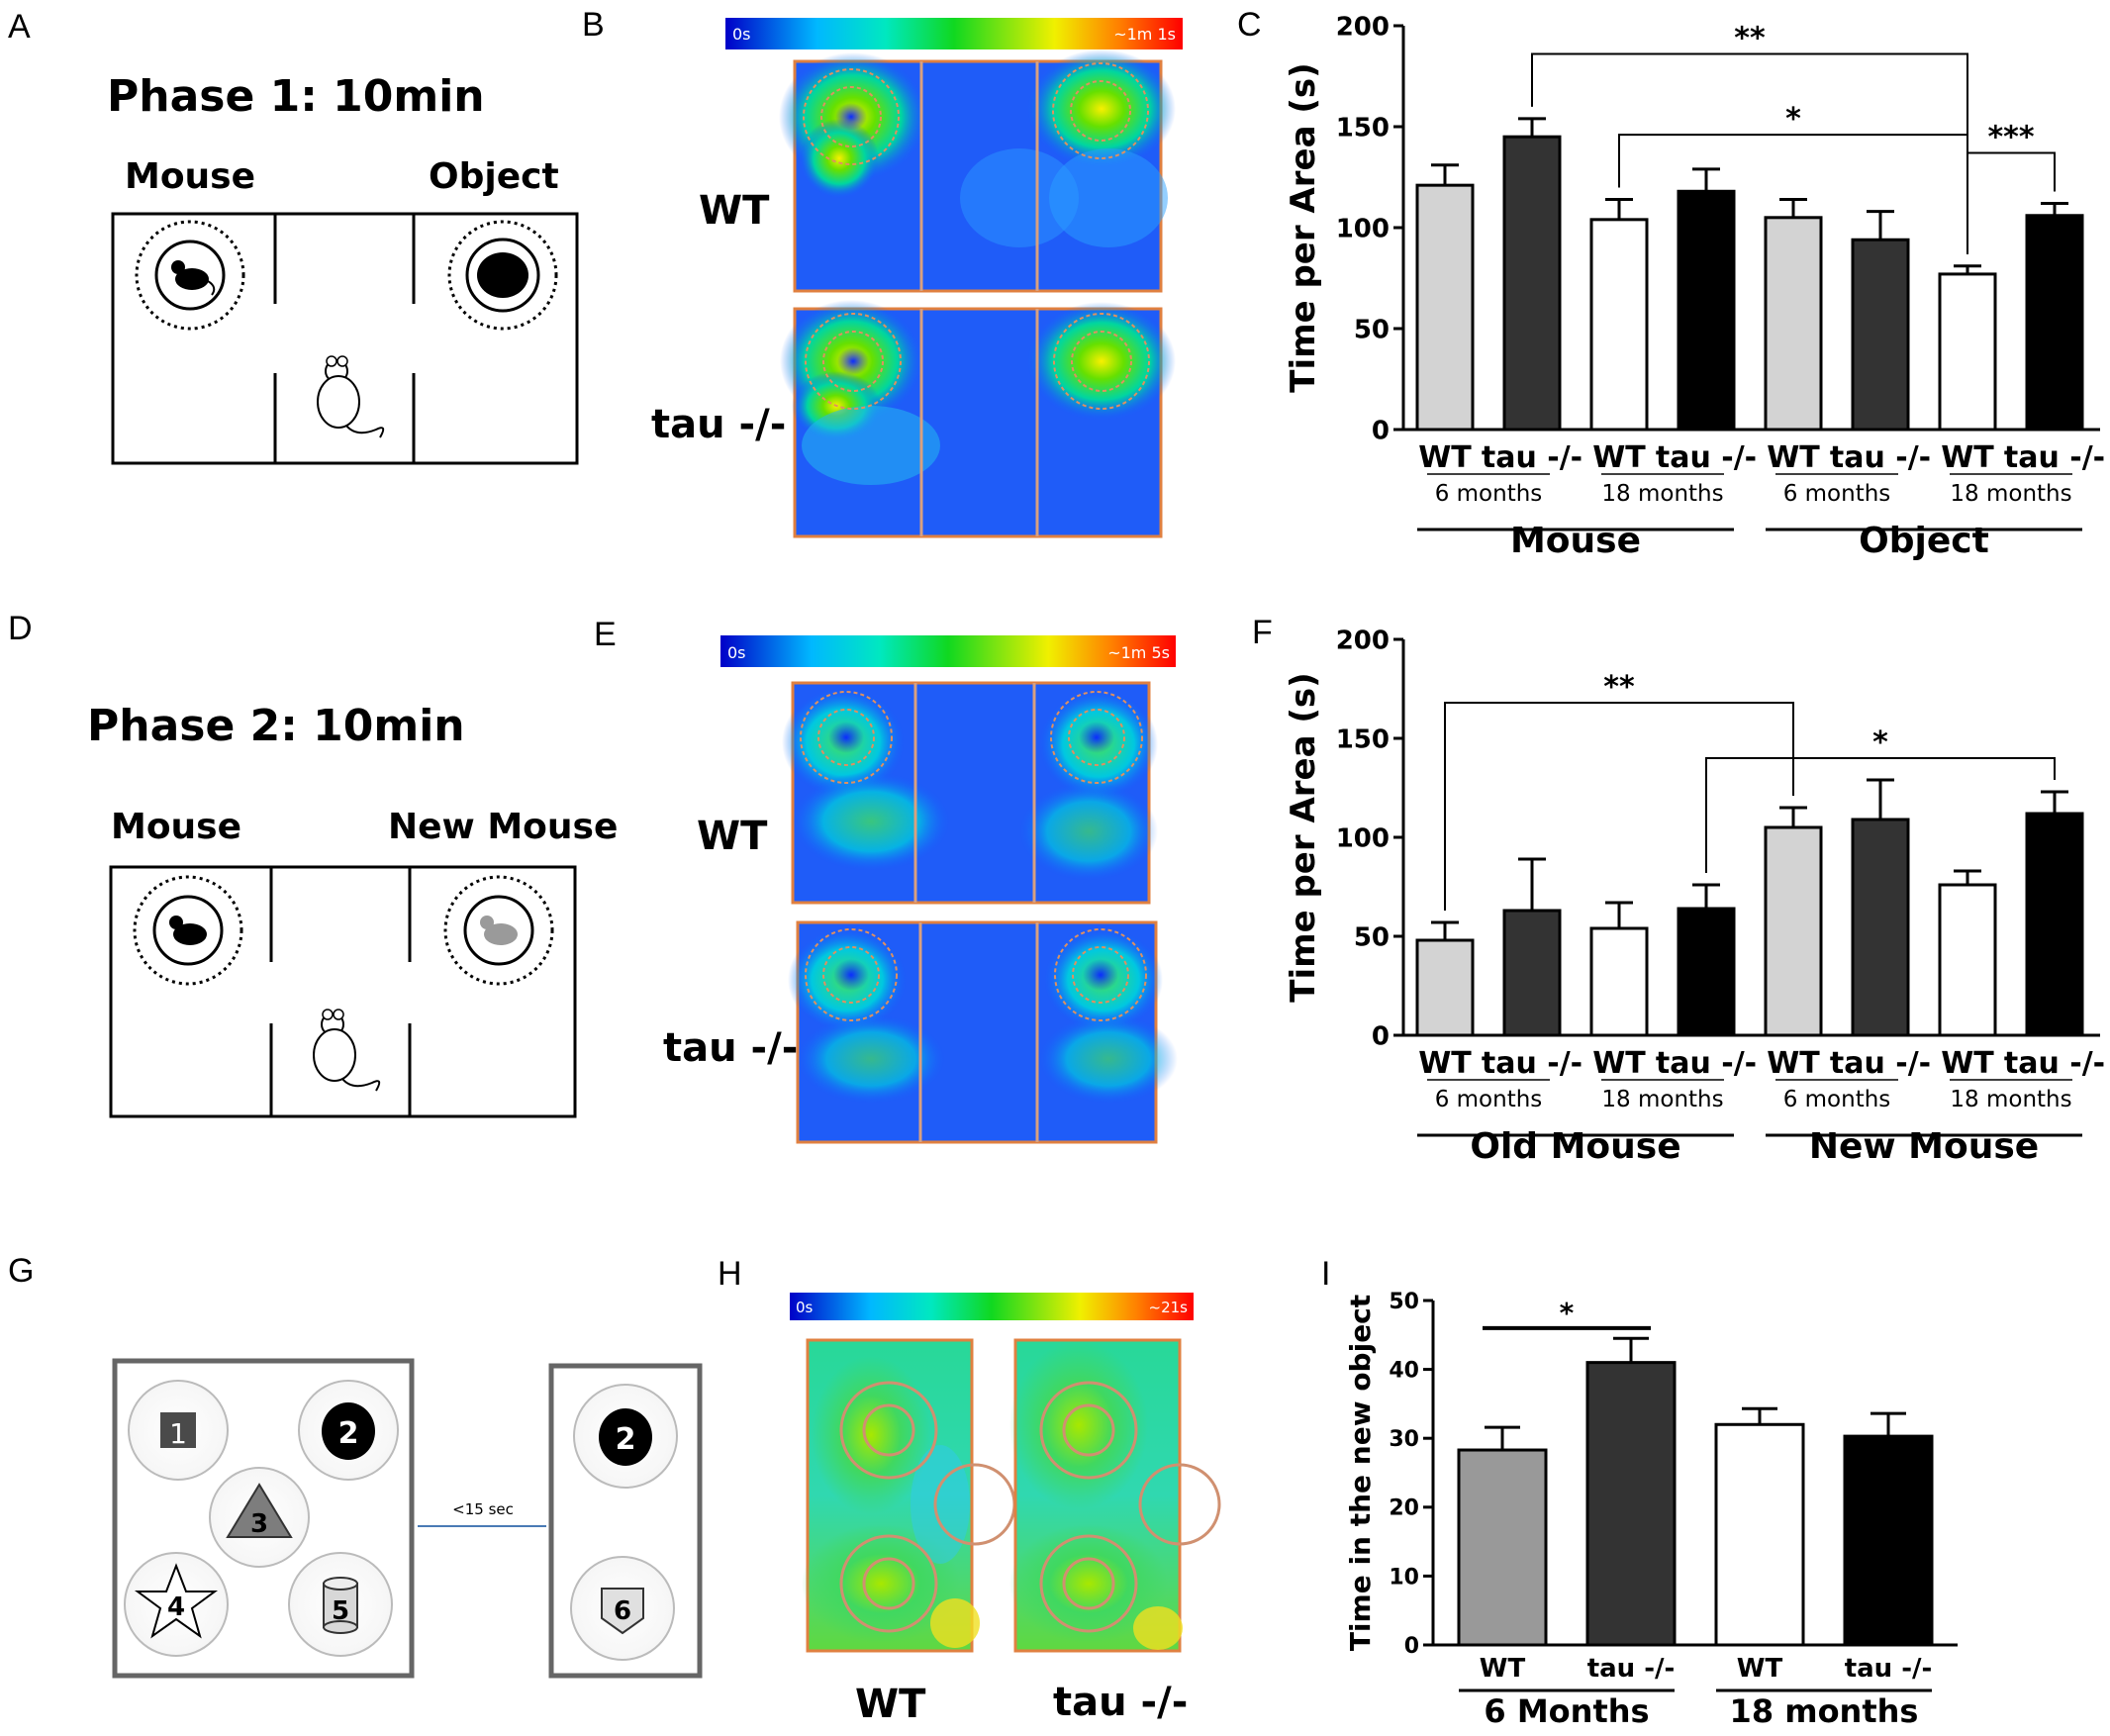  What do you see at coordinates (718, 424) in the screenshot?
I see `heatmap-b-tau-label: tau -/-` at bounding box center [718, 424].